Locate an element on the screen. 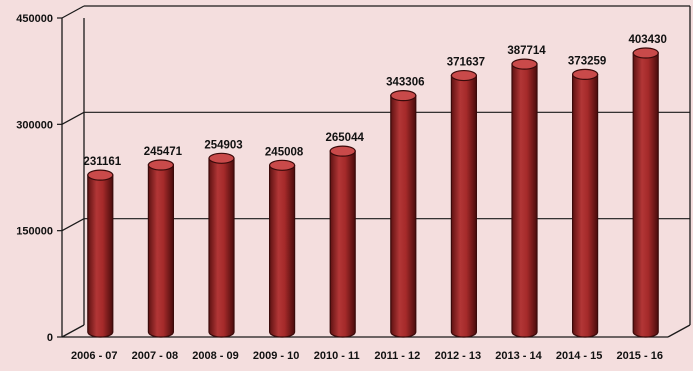 This screenshot has width=693, height=371. data-label: 371637 is located at coordinates (466, 63).